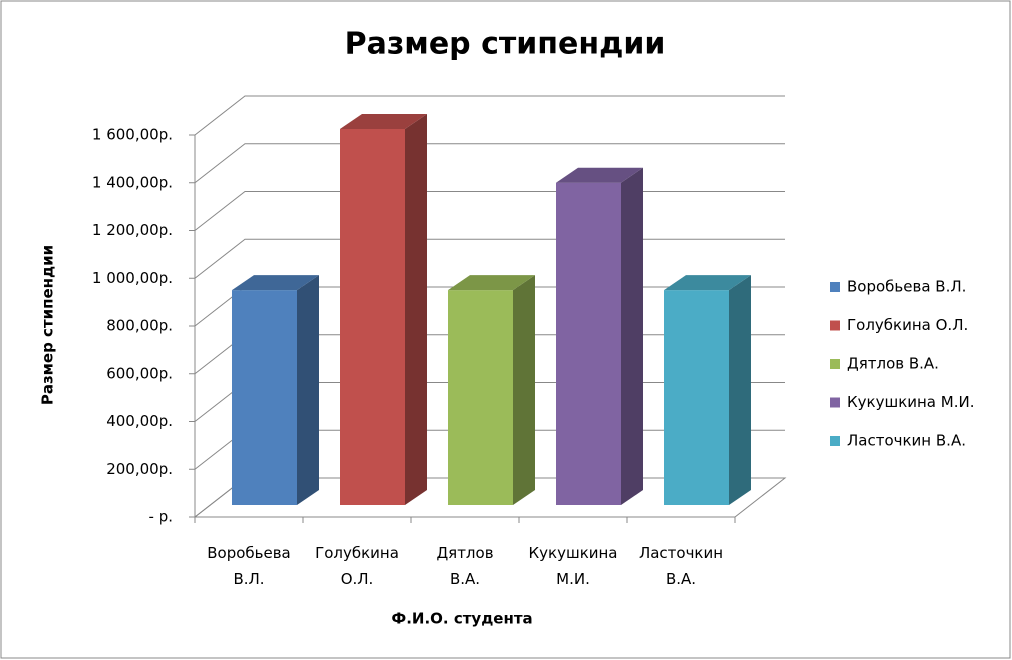 This screenshot has height=660, width=1012. Describe the element at coordinates (907, 325) in the screenshot. I see `legend-label: Голубкина О.Л.` at that location.